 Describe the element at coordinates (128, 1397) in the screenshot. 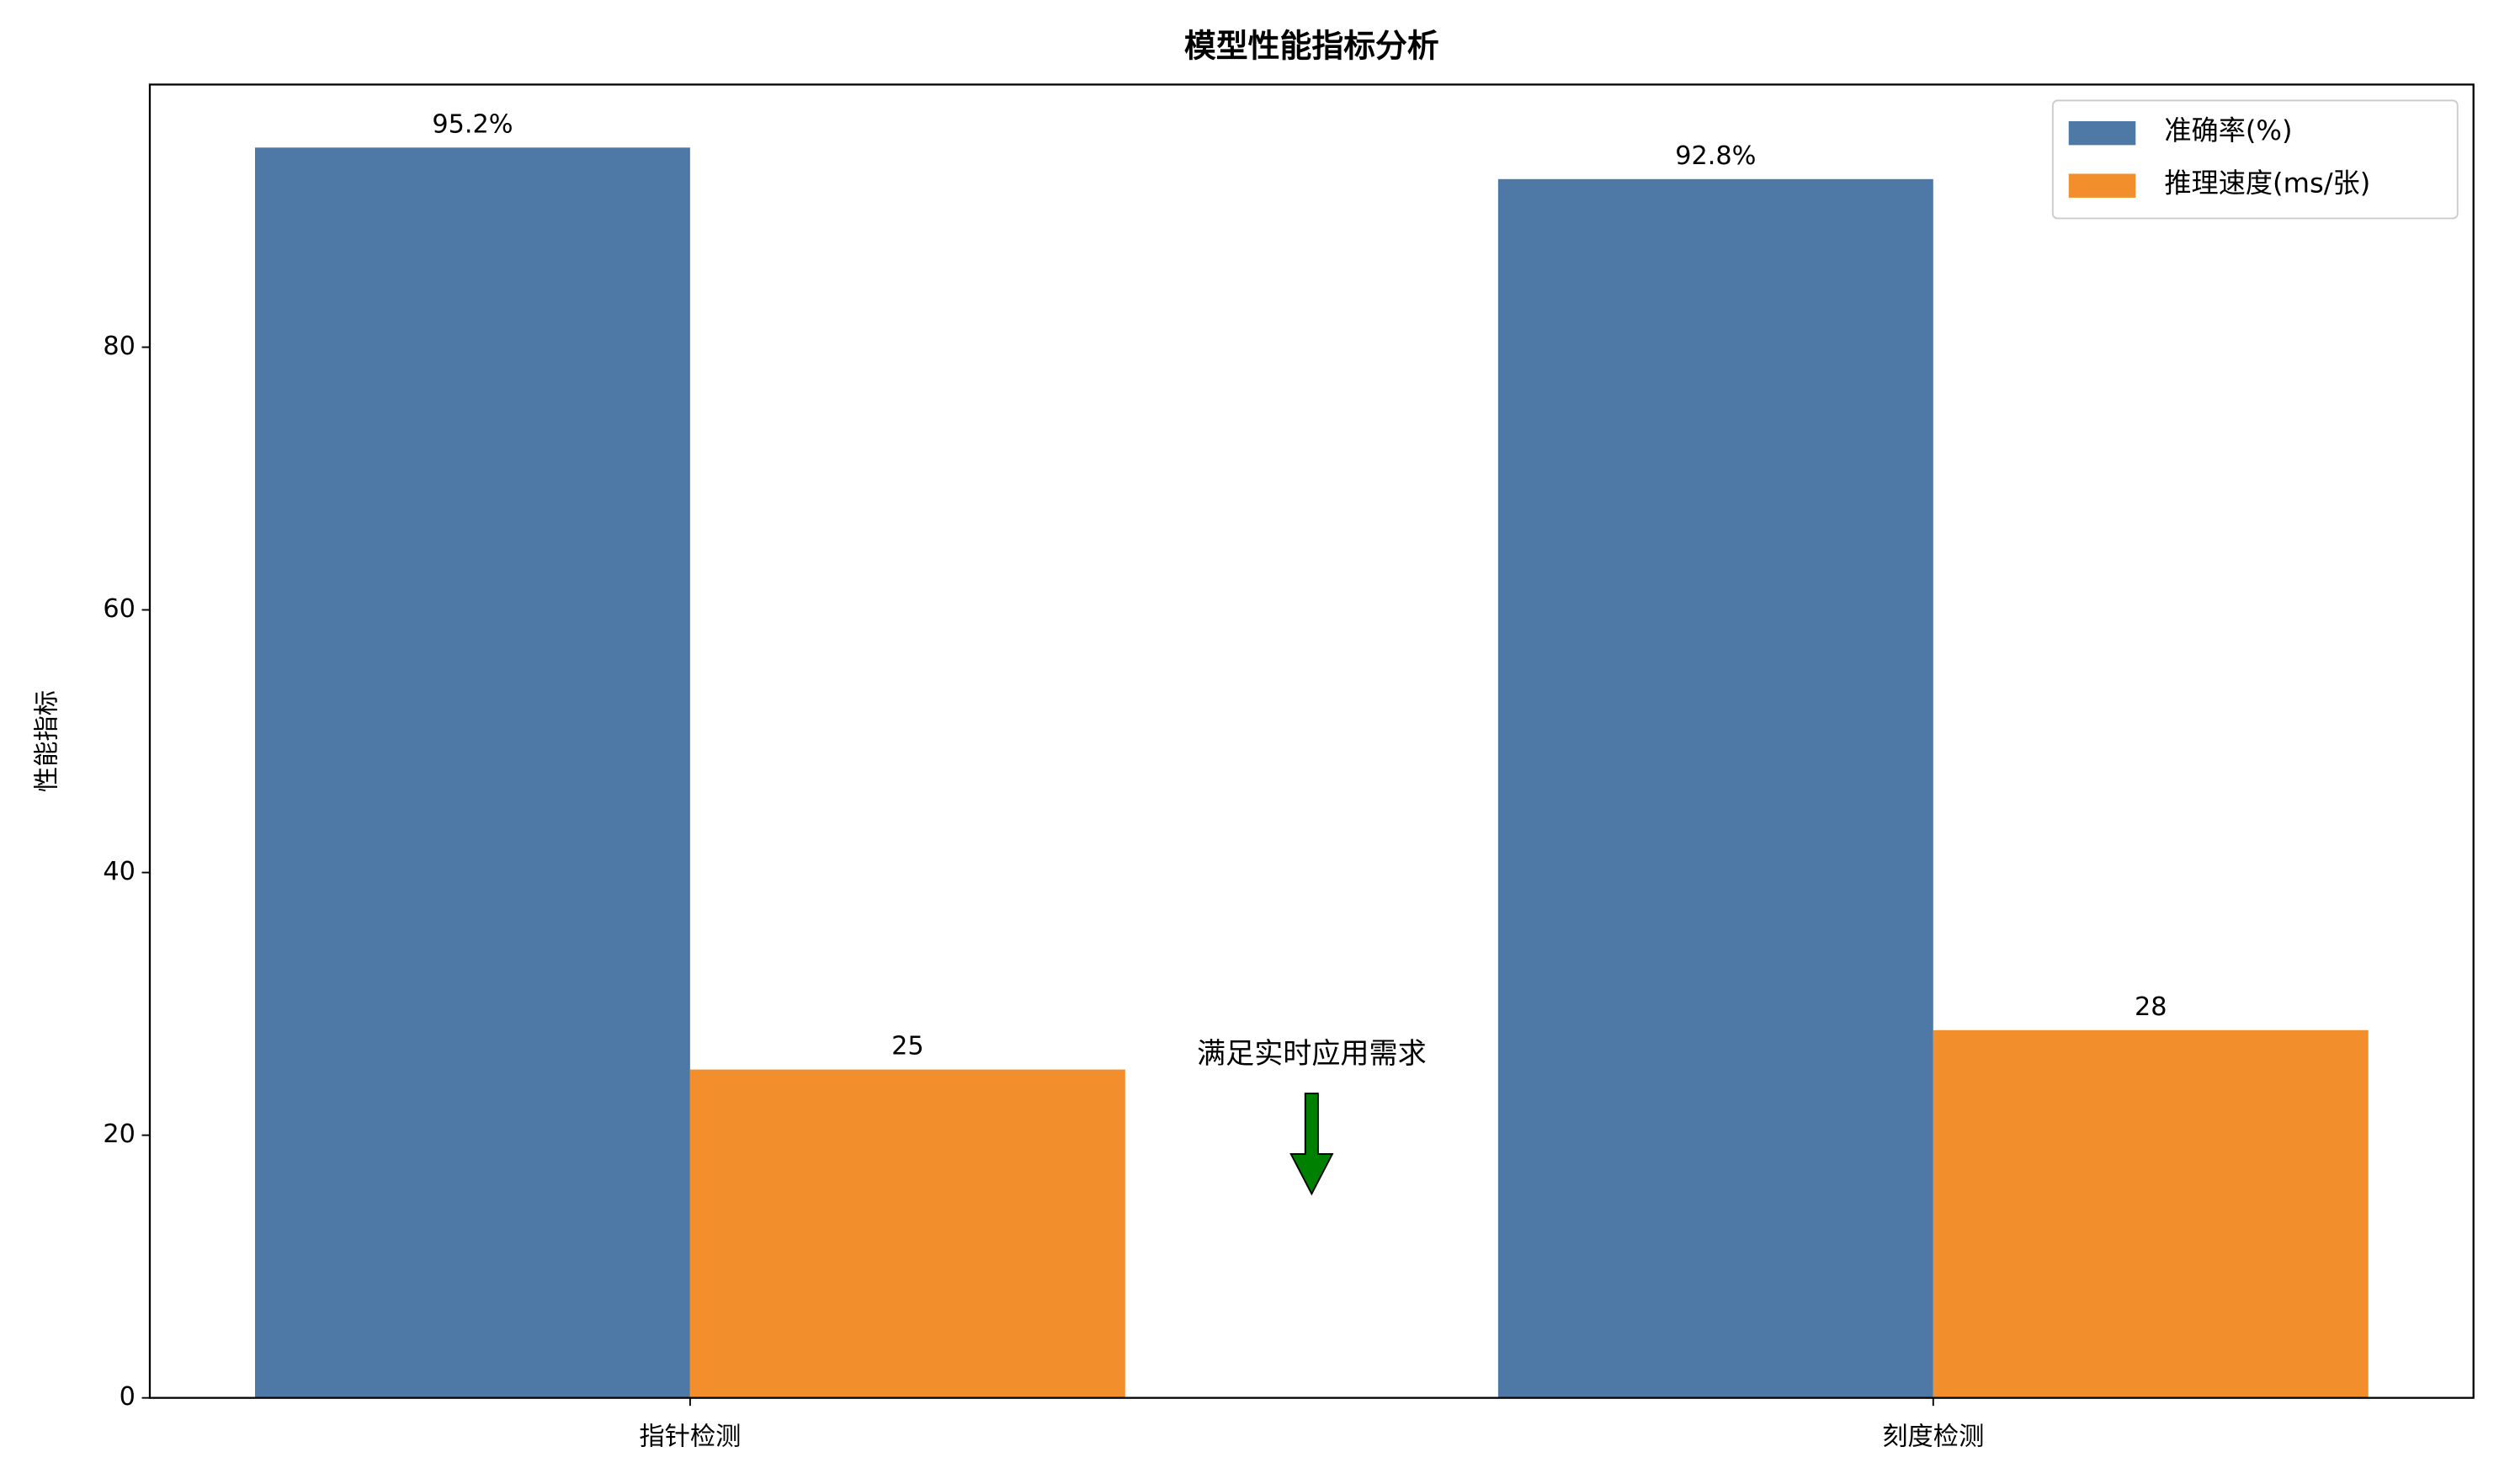

I see `y-tick-label: 0` at that location.